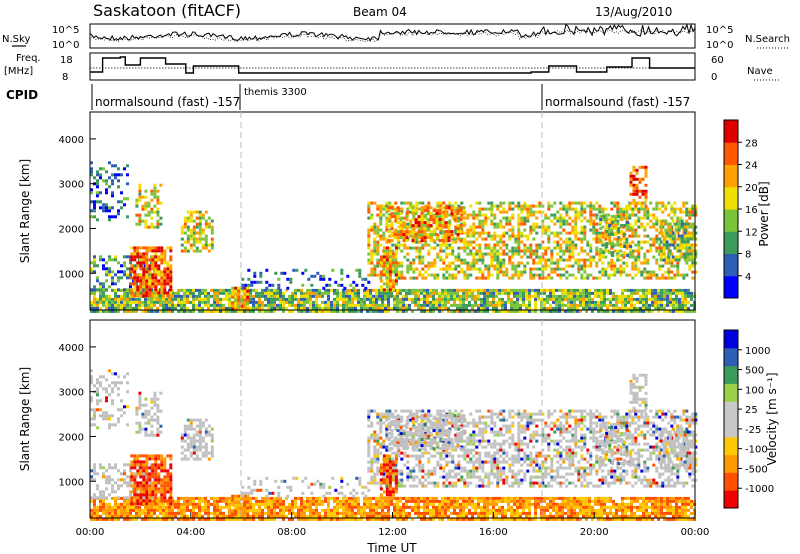 The image size is (800, 554). Describe the element at coordinates (756, 469) in the screenshot. I see `velocity-colorbar-tick: -500` at that location.